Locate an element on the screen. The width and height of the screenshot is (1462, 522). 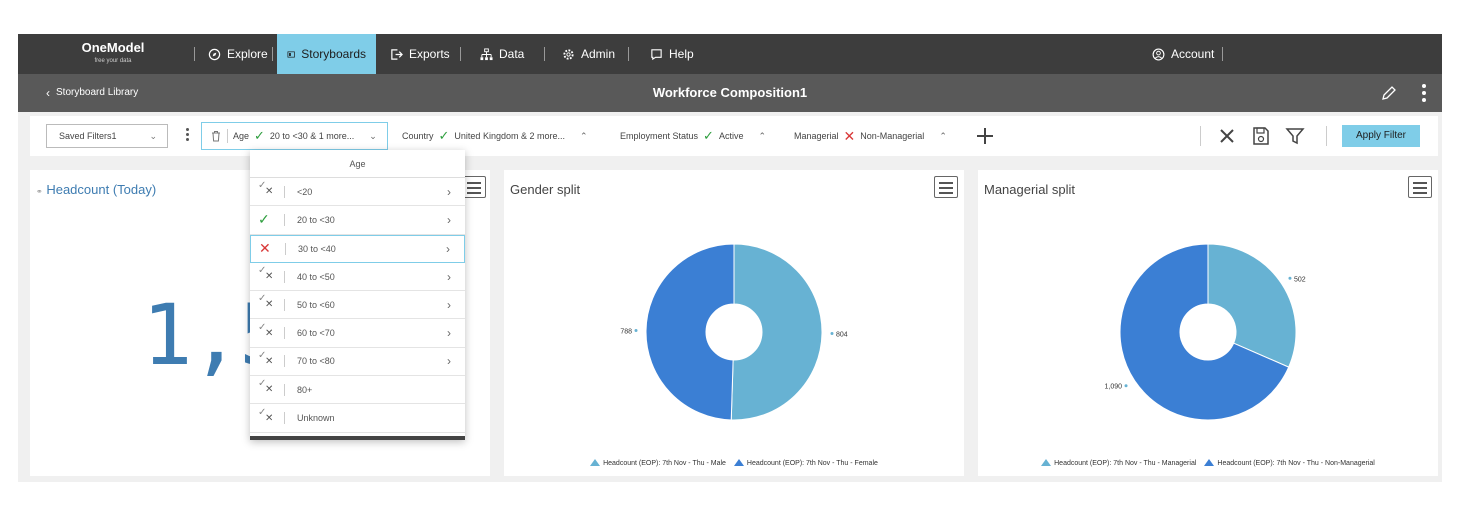
nav-data: Data is located at coordinates (502, 54).